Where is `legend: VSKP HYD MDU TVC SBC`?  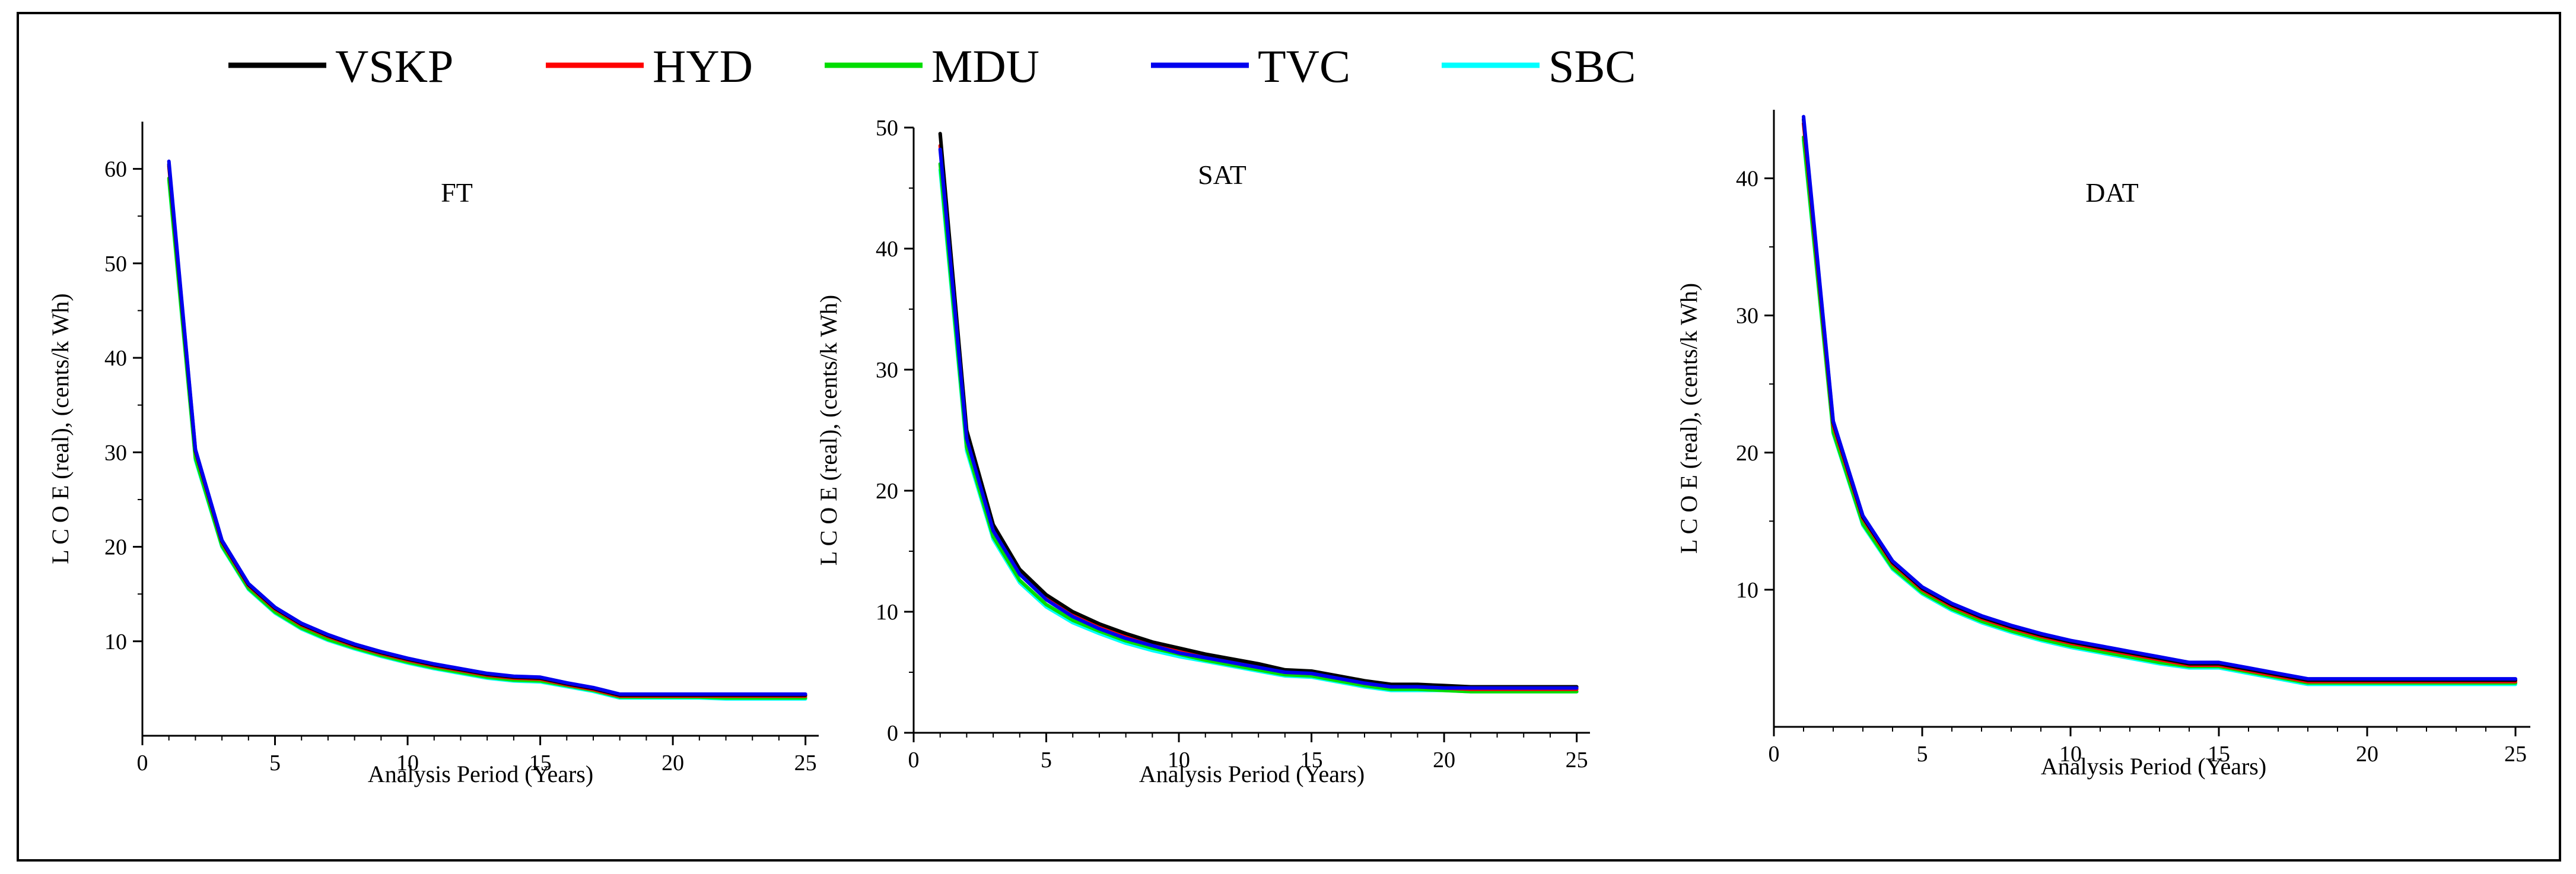 legend: VSKP HYD MDU TVC SBC is located at coordinates (932, 66).